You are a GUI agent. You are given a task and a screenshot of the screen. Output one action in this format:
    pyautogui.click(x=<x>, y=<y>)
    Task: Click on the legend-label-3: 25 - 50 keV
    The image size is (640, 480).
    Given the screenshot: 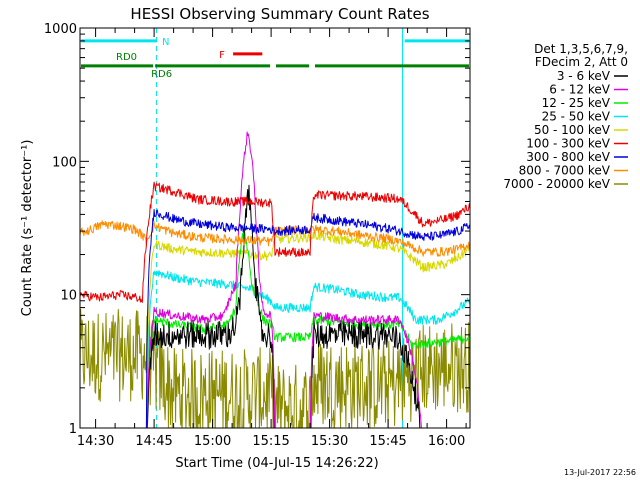 What is the action you would take?
    pyautogui.click(x=576, y=117)
    